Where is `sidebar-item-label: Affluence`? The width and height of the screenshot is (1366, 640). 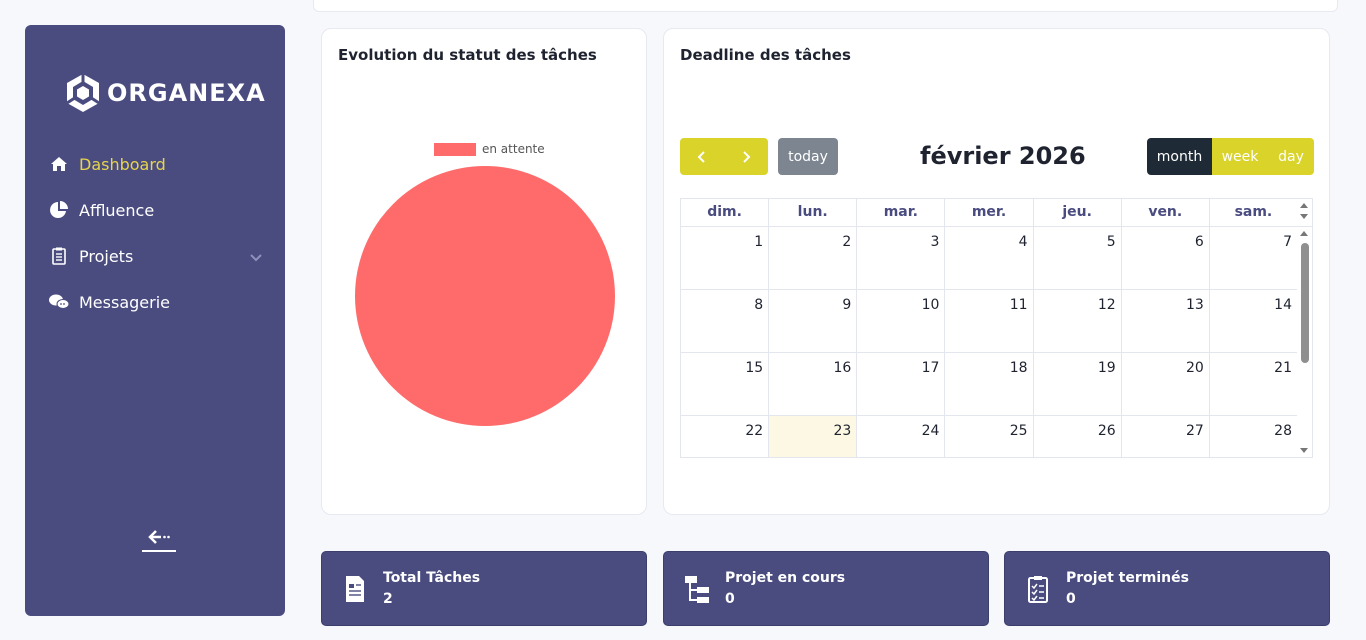
sidebar-item-label: Affluence is located at coordinates (117, 210).